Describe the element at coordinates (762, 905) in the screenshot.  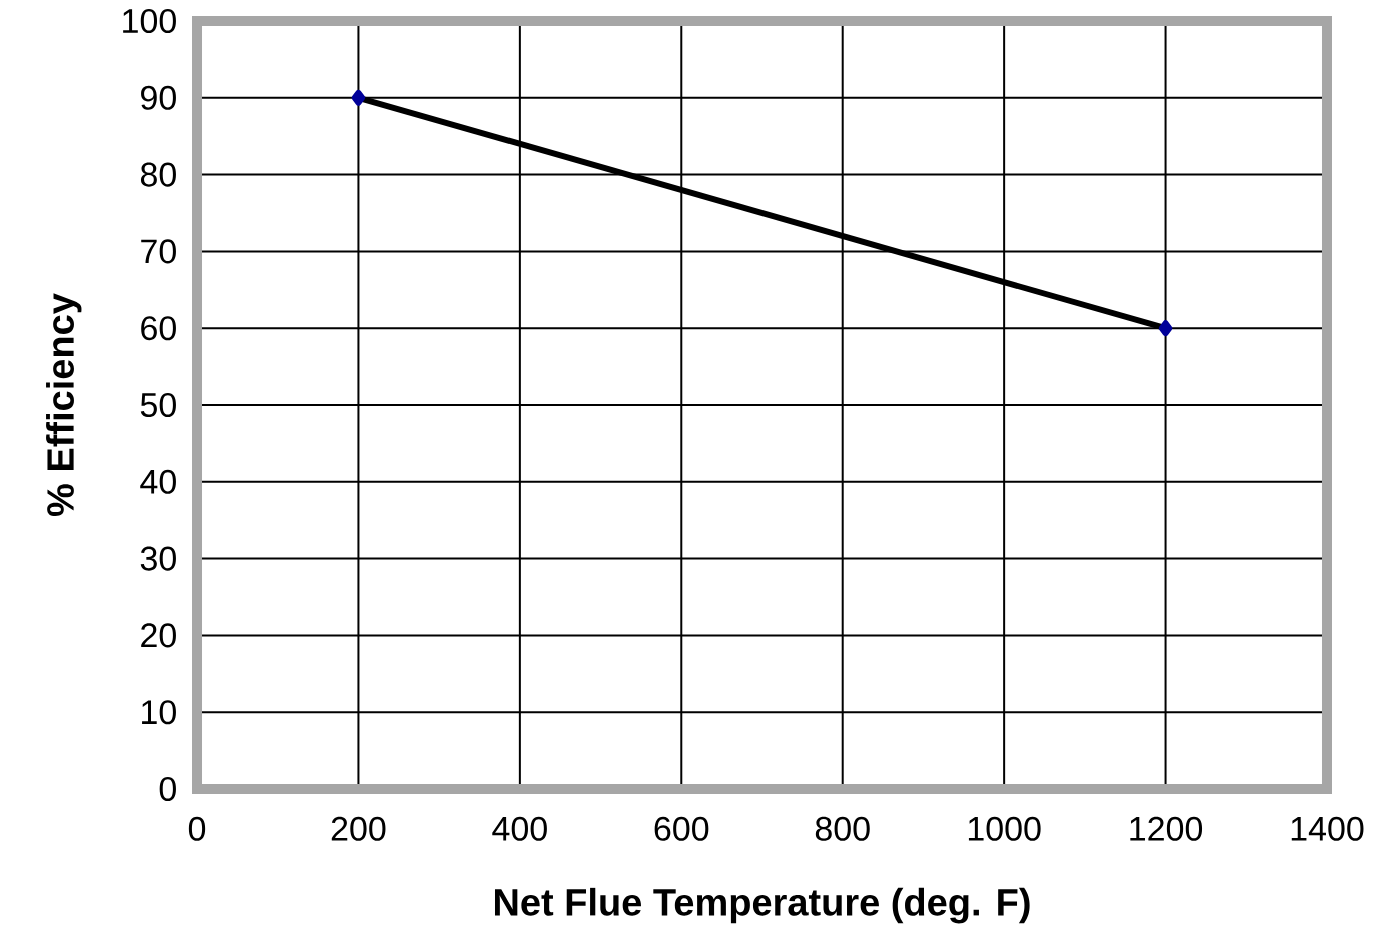
I see `x-axis-title: Net Flue Temperature (deg. F)` at that location.